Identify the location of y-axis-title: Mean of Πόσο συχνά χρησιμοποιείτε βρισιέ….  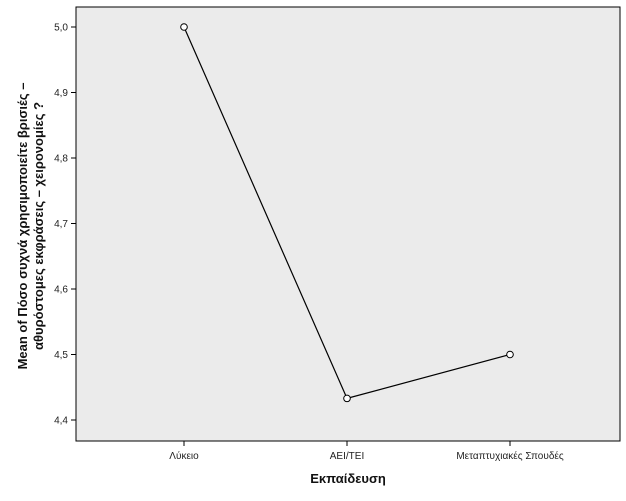
(30, 226).